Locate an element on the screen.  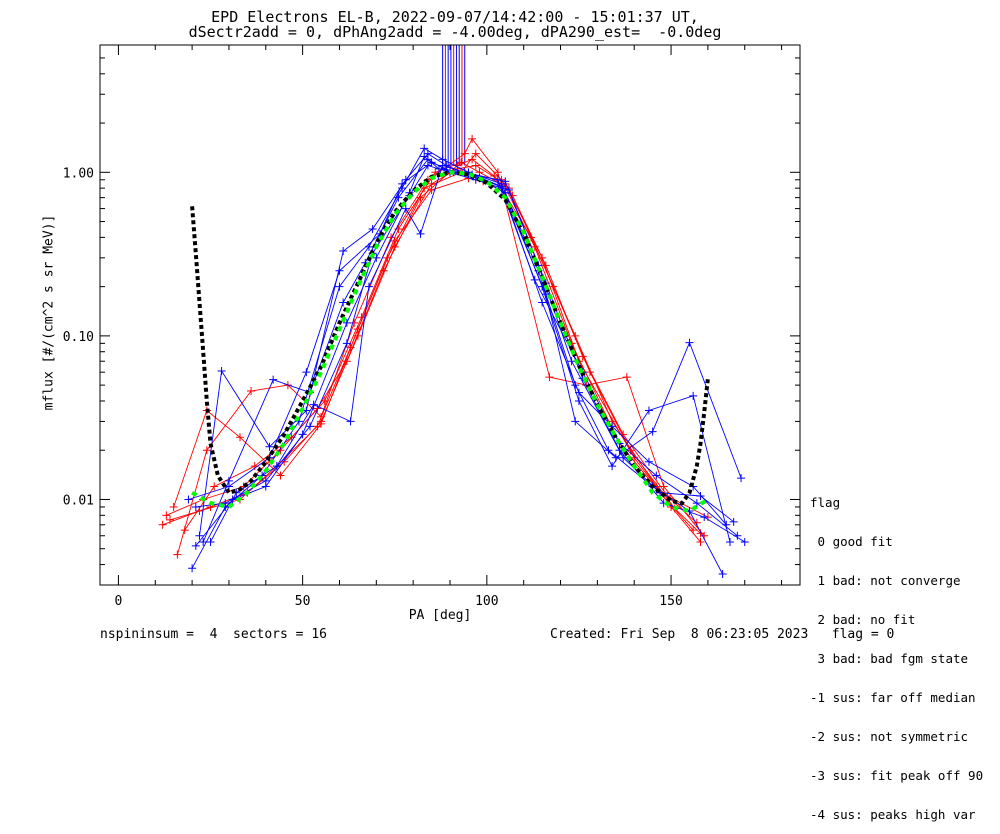
x-tick-label: 150 is located at coordinates (670, 601).